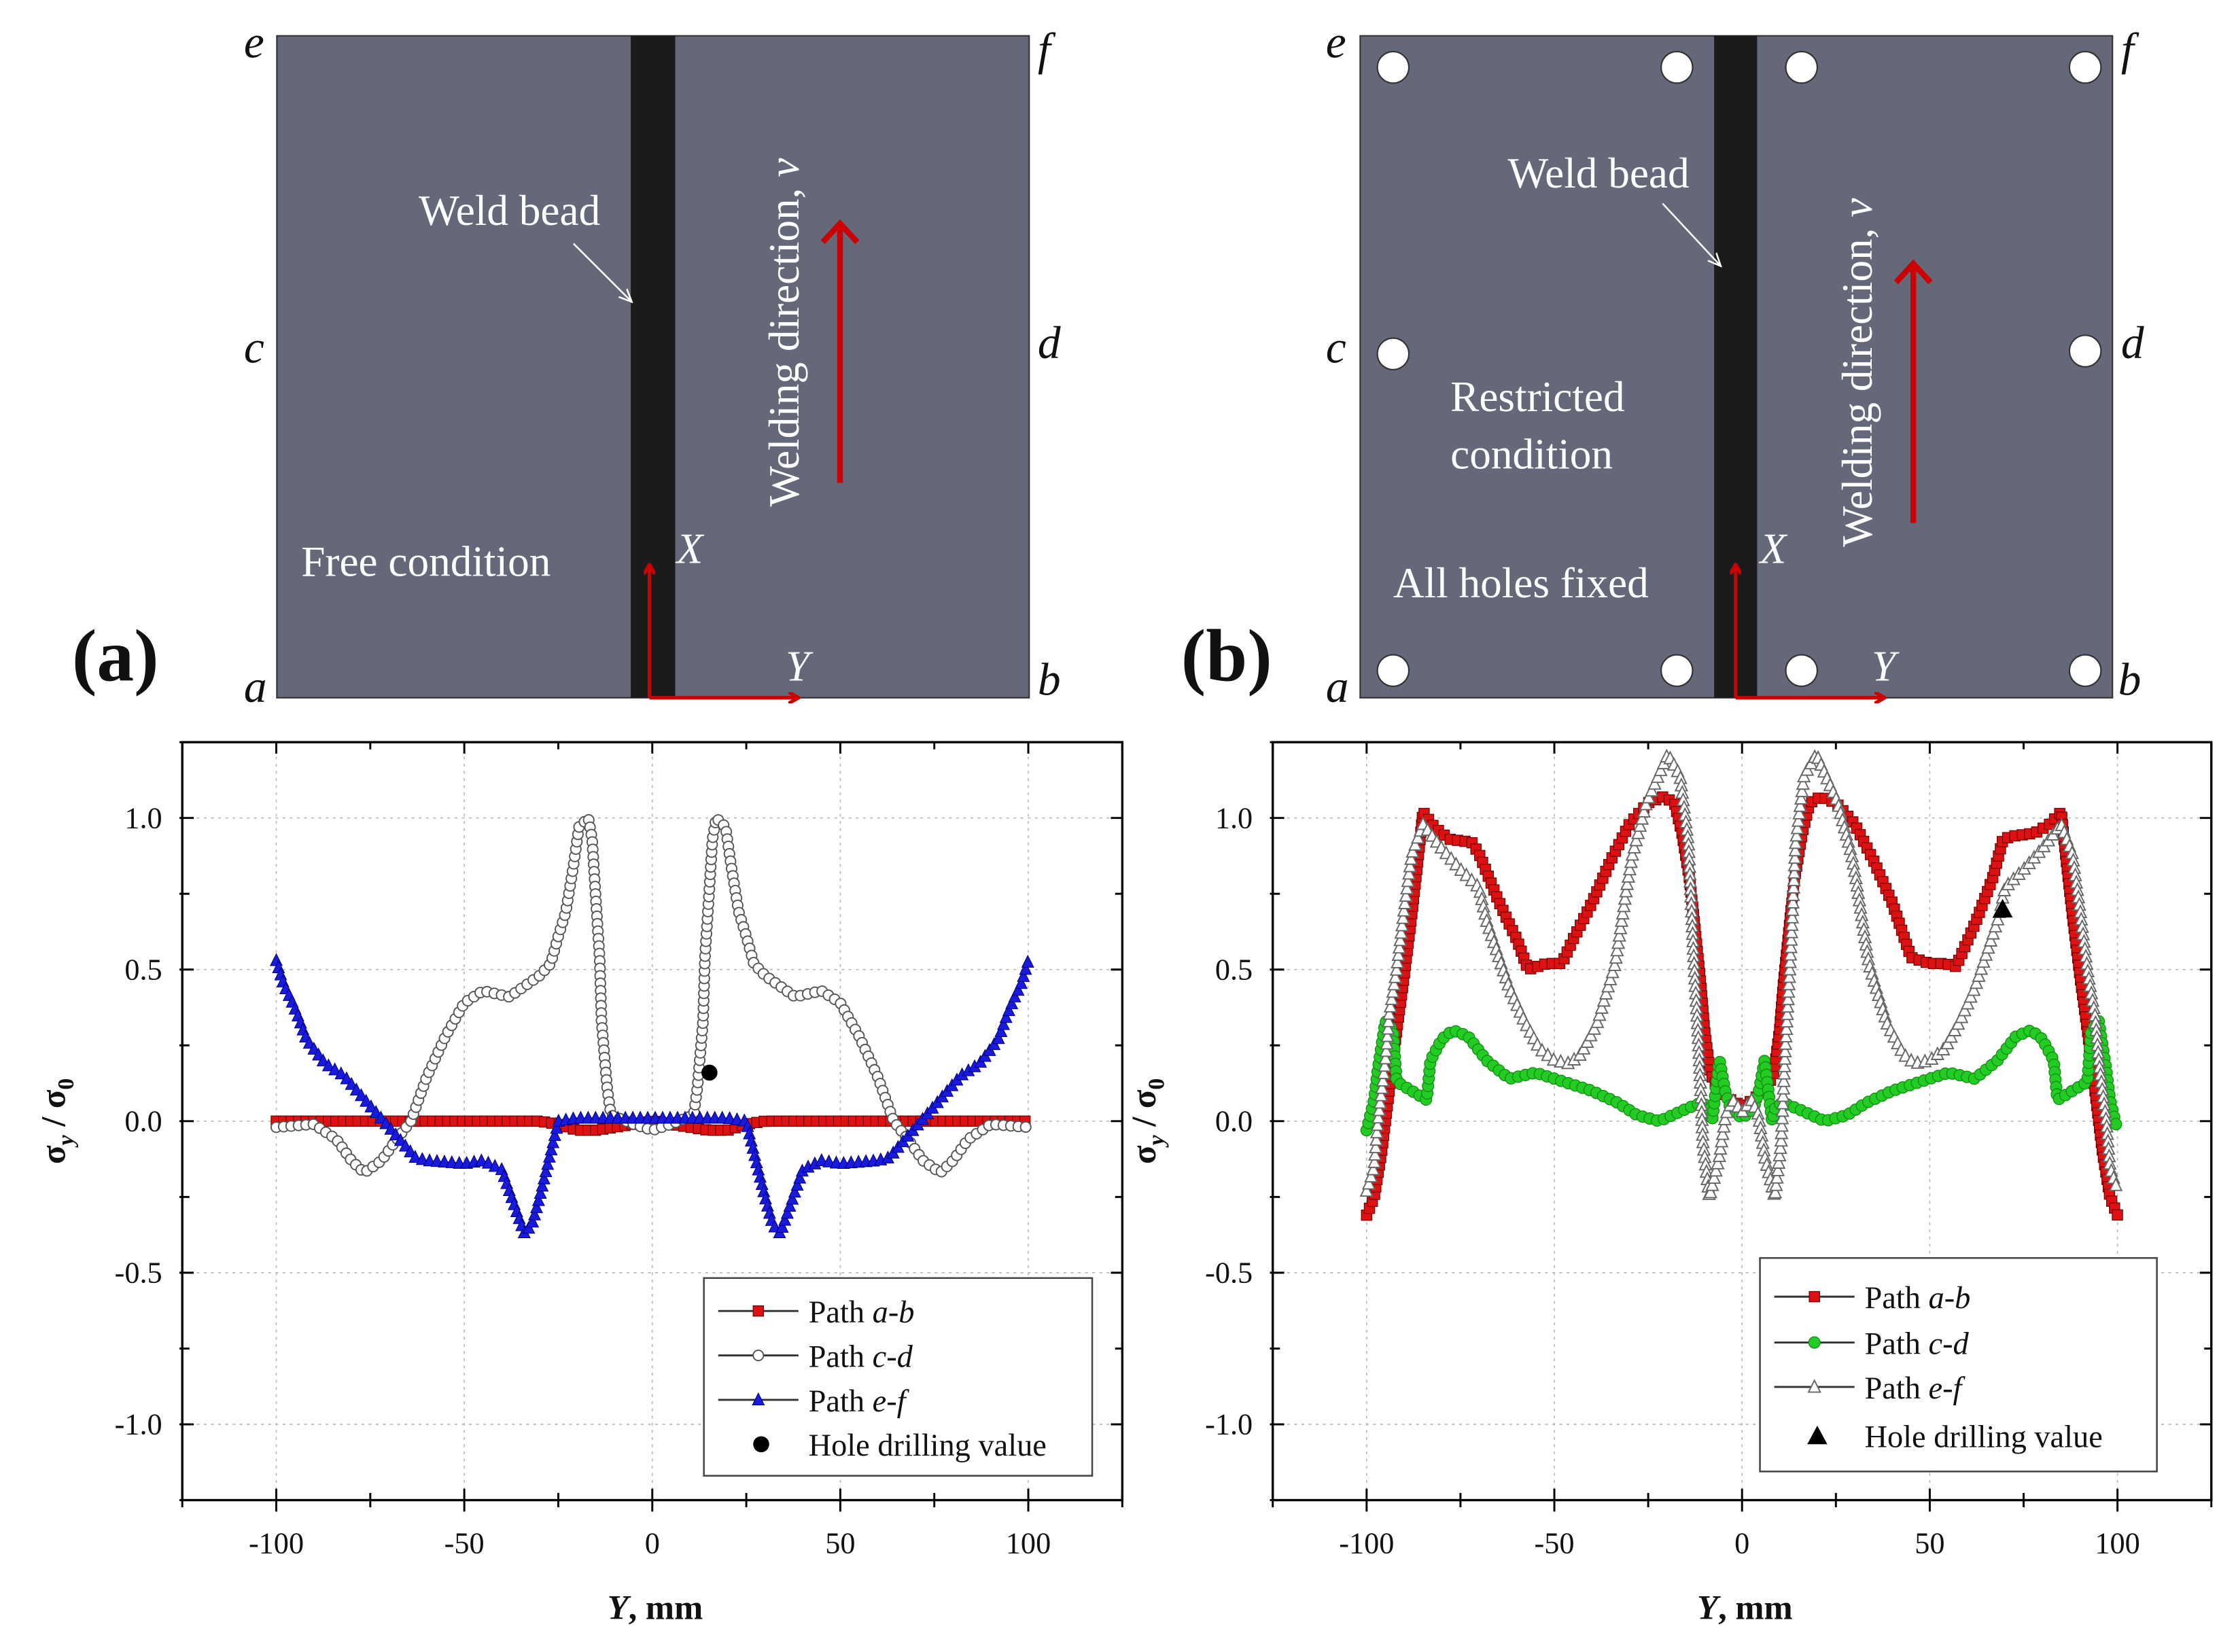 This screenshot has height=1652, width=2236. I want to click on y-tick-label: -1.0, so click(1229, 1424).